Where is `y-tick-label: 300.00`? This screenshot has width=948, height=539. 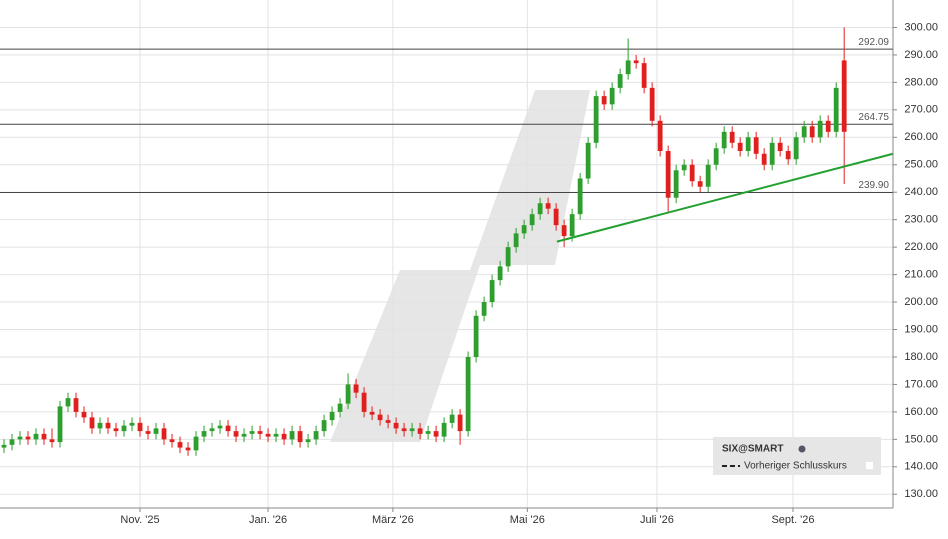 y-tick-label: 300.00 is located at coordinates (921, 27).